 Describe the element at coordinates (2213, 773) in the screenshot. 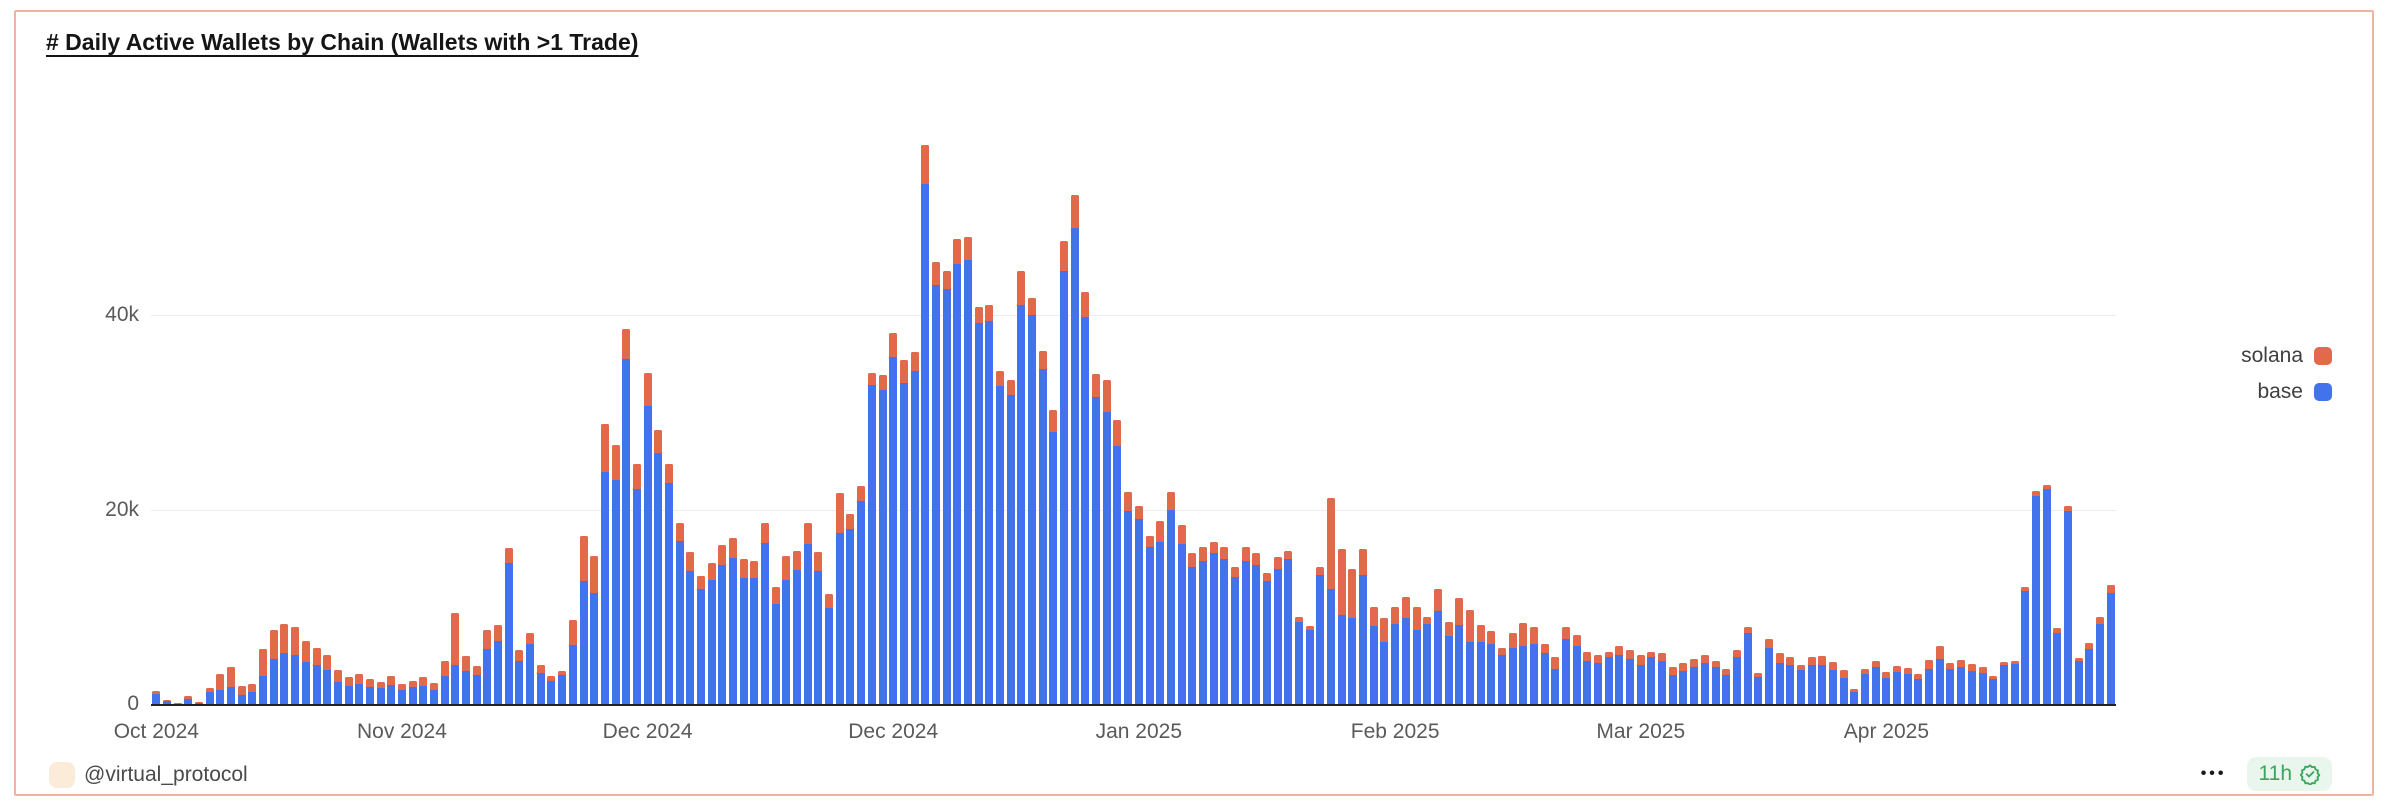

I see `more-menu-button: •••` at that location.